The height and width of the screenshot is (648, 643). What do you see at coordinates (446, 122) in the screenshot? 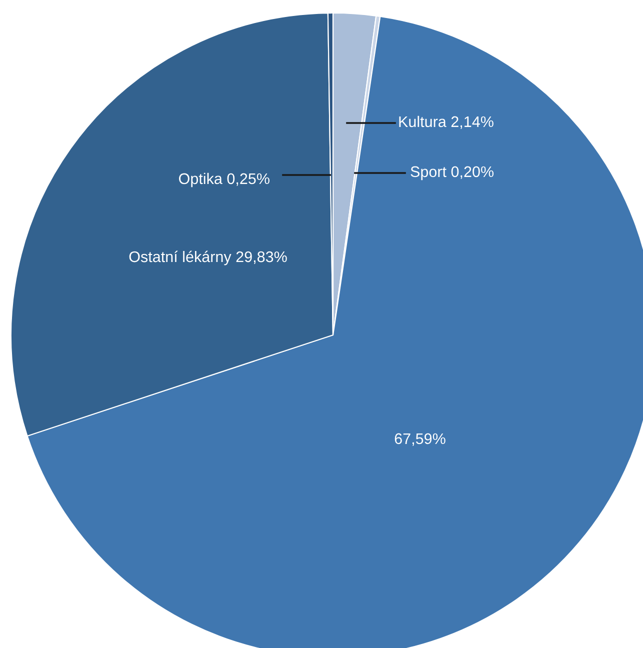
I see `slice-label: Kultura 2,14%` at bounding box center [446, 122].